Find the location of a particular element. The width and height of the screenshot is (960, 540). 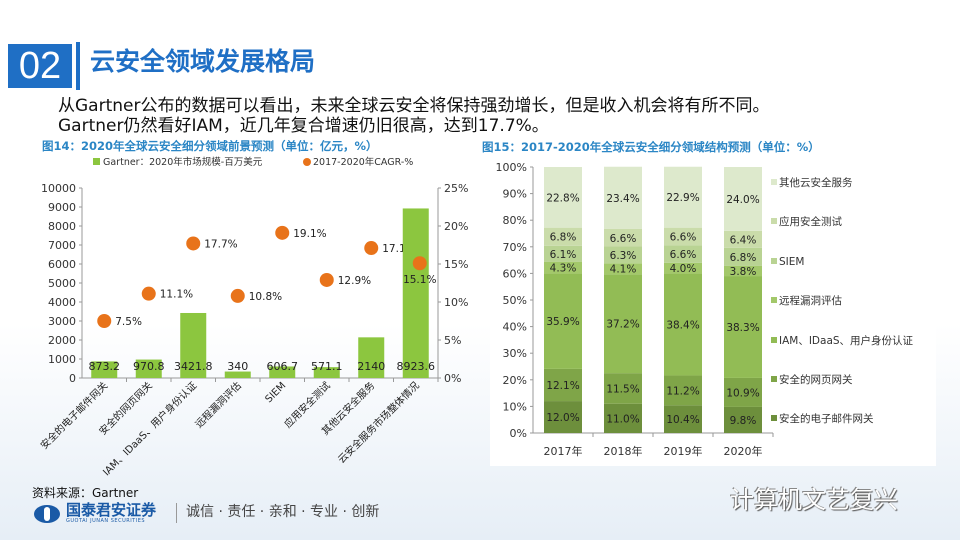

segment-value-label: 4.3% is located at coordinates (563, 269).